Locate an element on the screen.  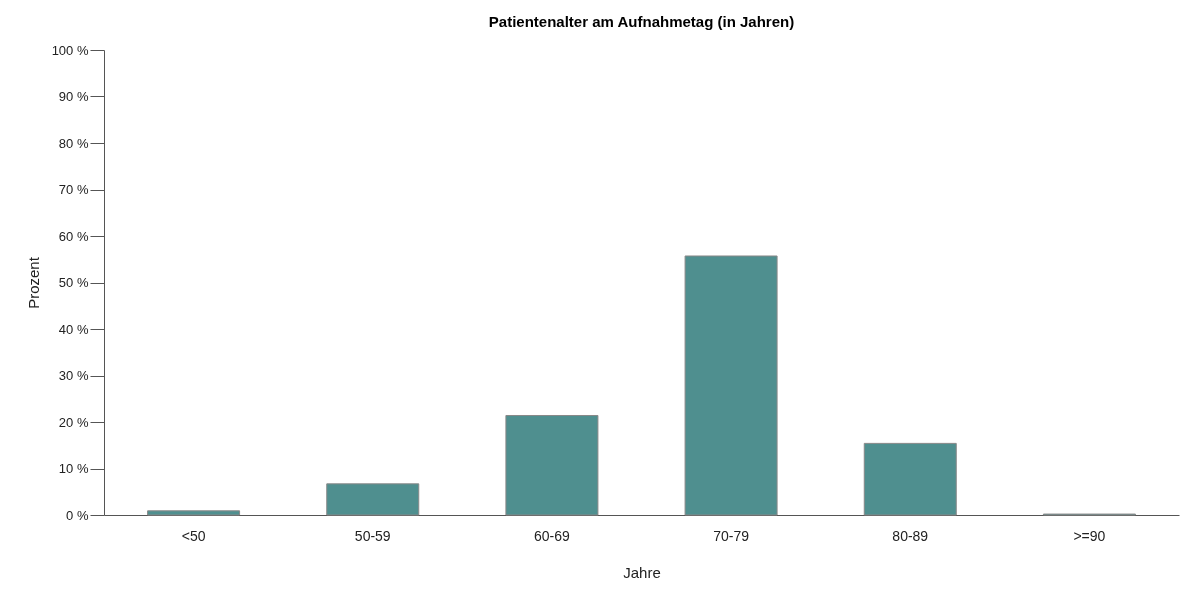
y-tick-label: 100 % is located at coordinates (70, 50).